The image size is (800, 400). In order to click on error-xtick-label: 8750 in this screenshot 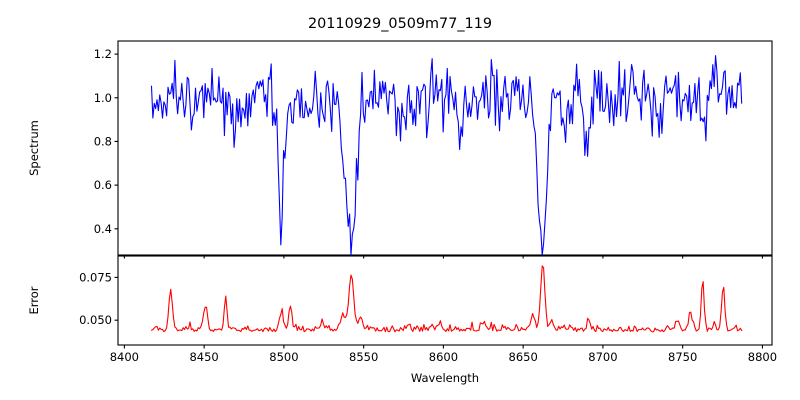, I will do `click(682, 357)`.